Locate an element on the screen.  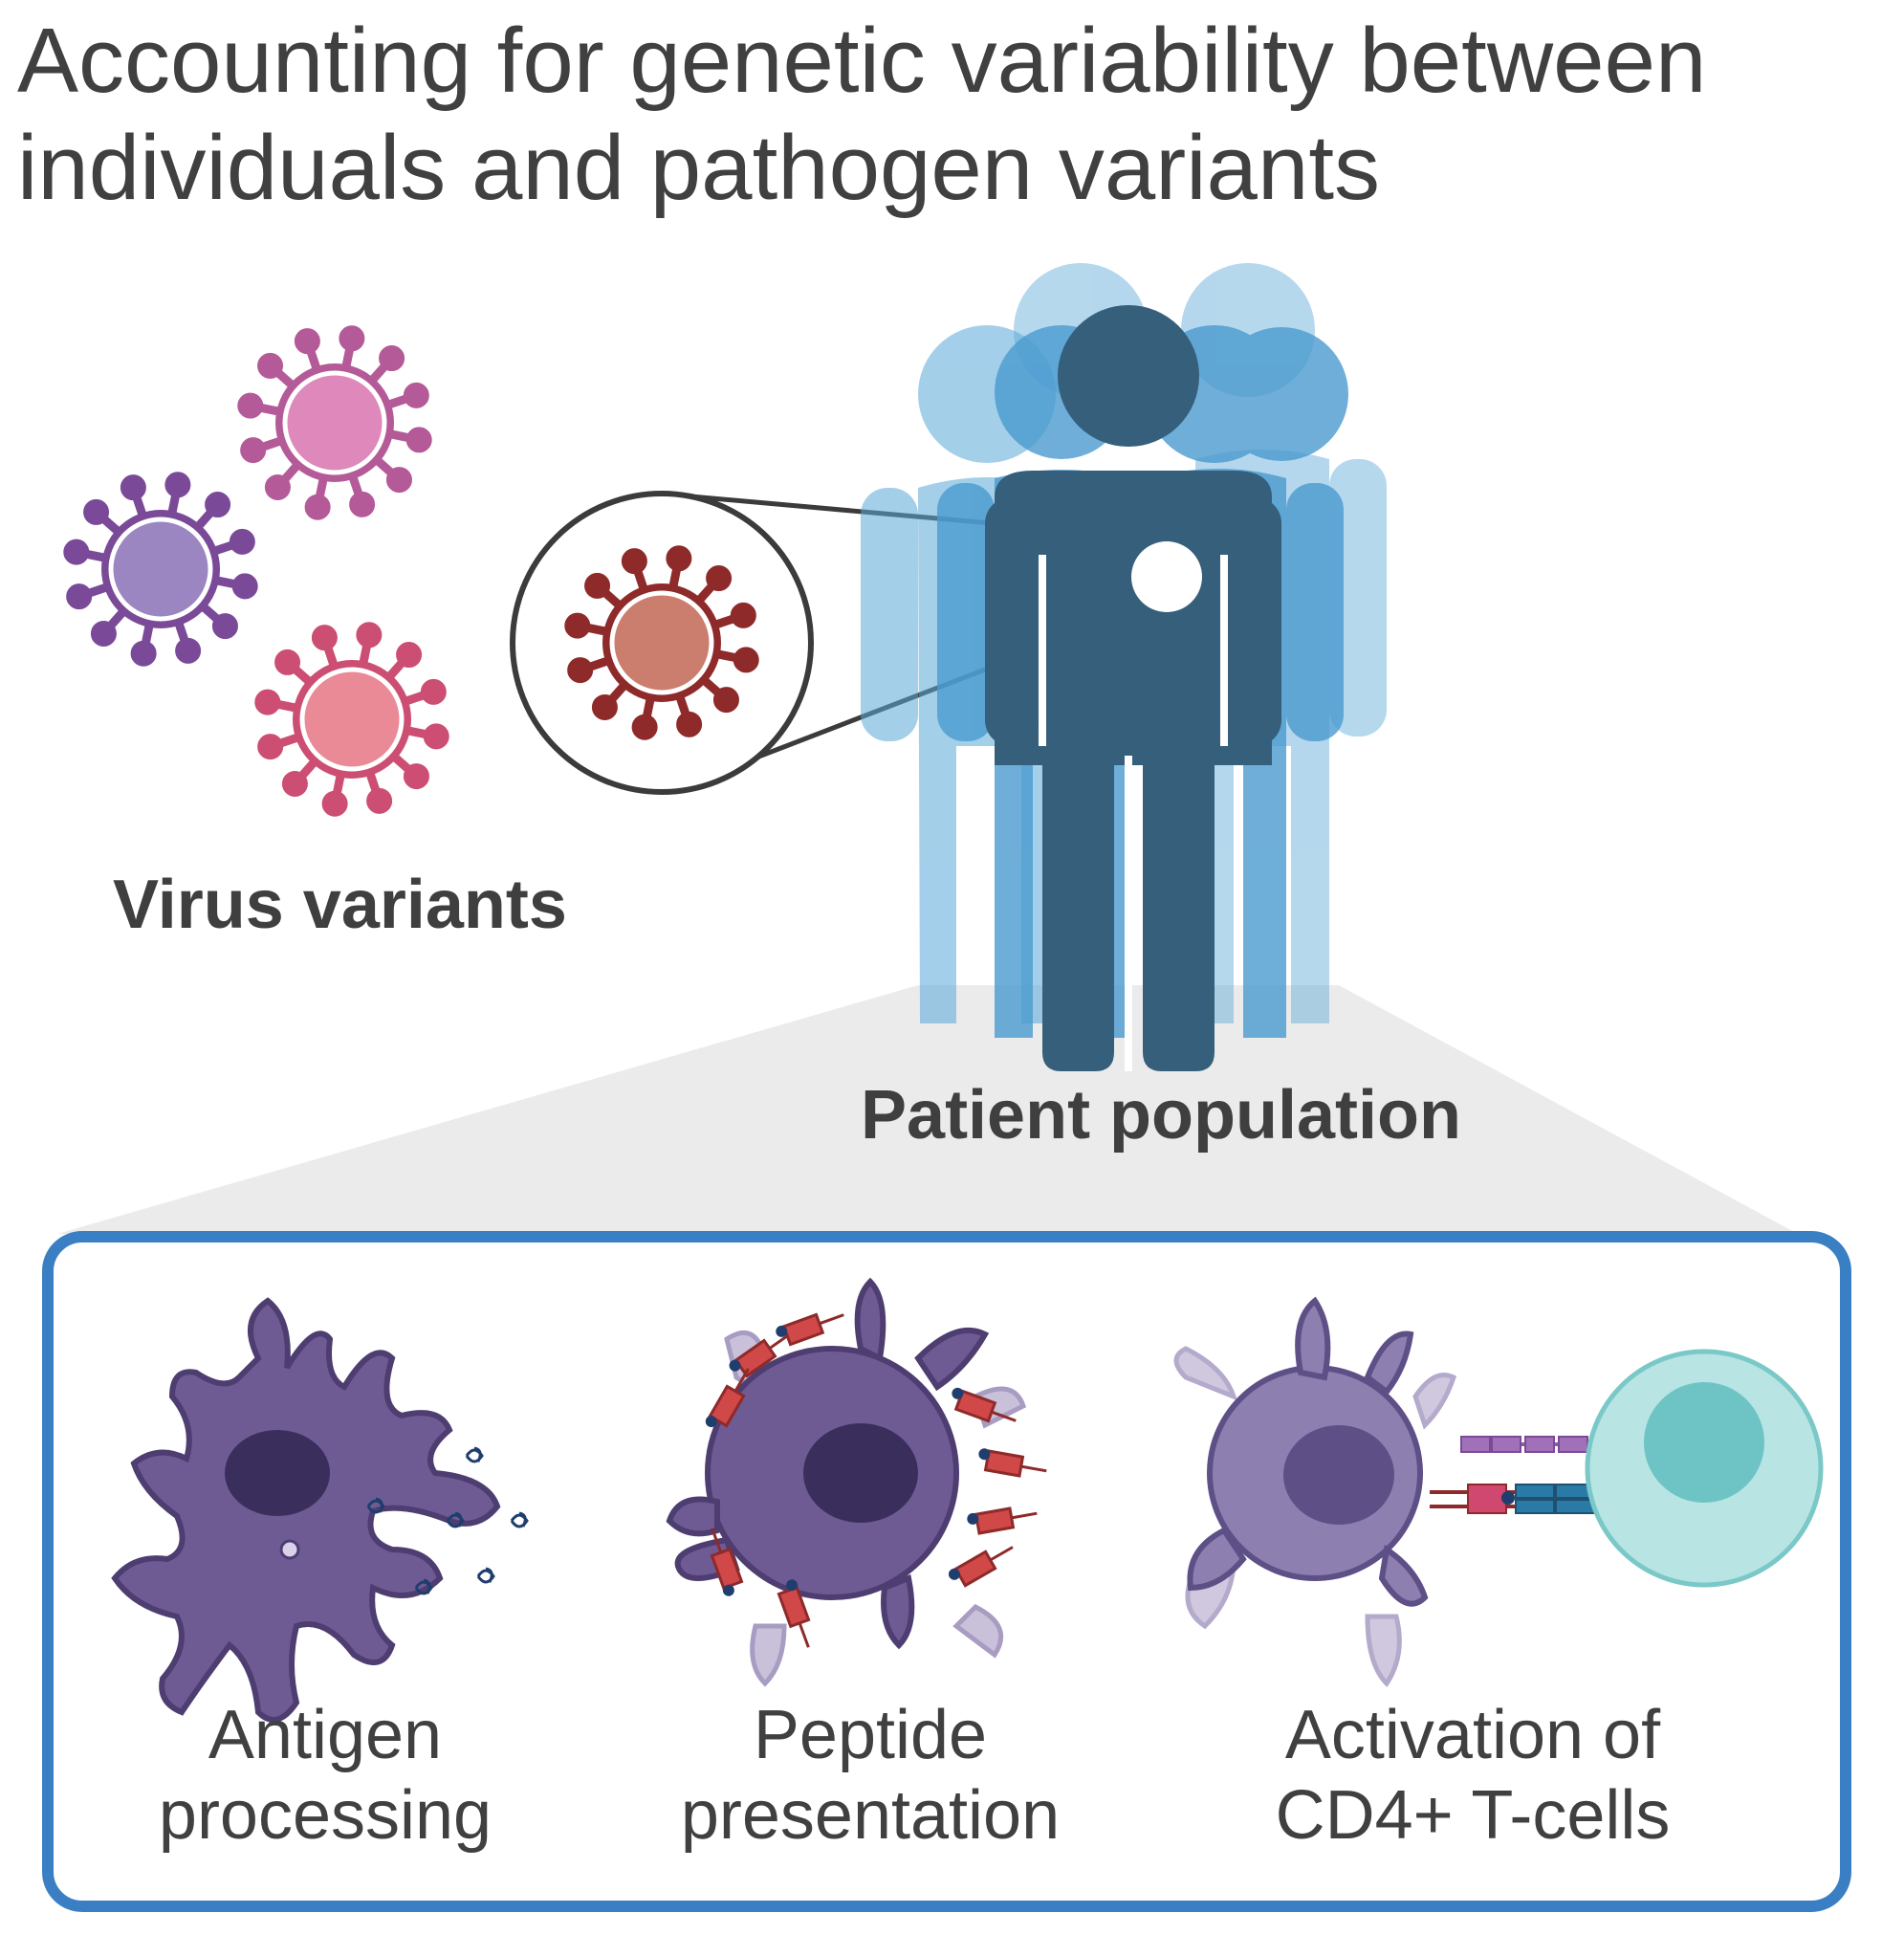
step-label-cd4-activation: Activation of CD4+ T-cells is located at coordinates (1473, 1775).